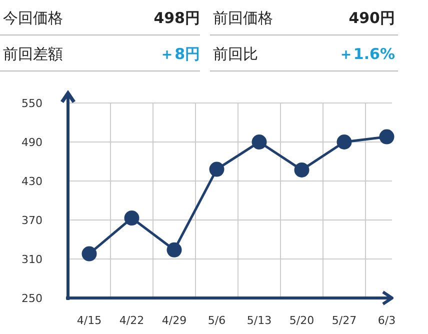 The height and width of the screenshot is (334, 428). What do you see at coordinates (32, 298) in the screenshot?
I see `y-tick-label: 250` at bounding box center [32, 298].